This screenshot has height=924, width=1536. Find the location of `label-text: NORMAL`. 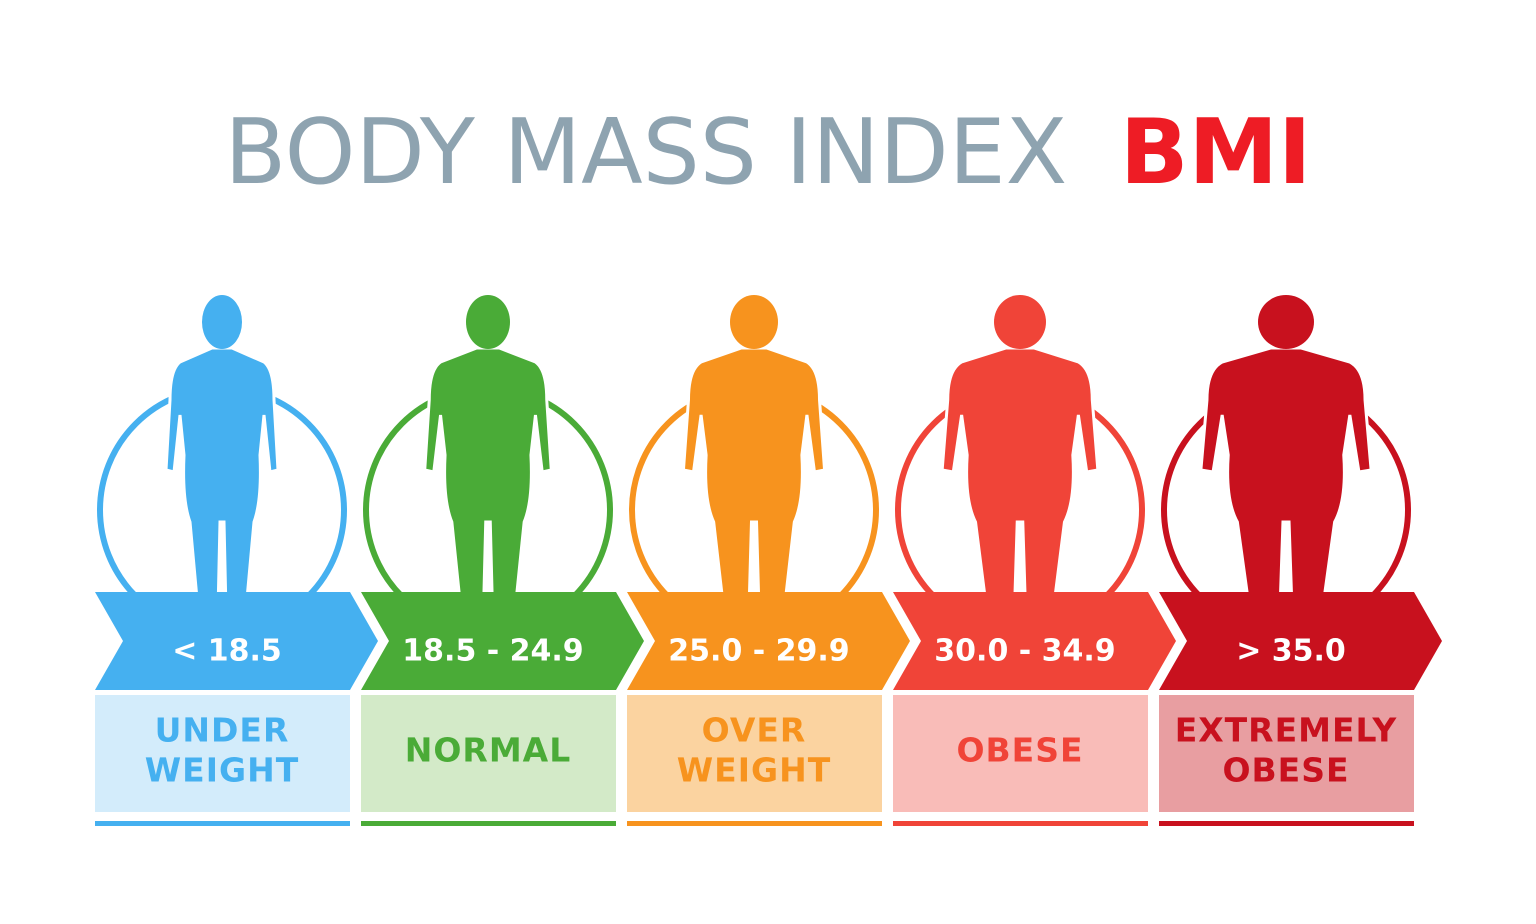

label-text: NORMAL is located at coordinates (488, 750).